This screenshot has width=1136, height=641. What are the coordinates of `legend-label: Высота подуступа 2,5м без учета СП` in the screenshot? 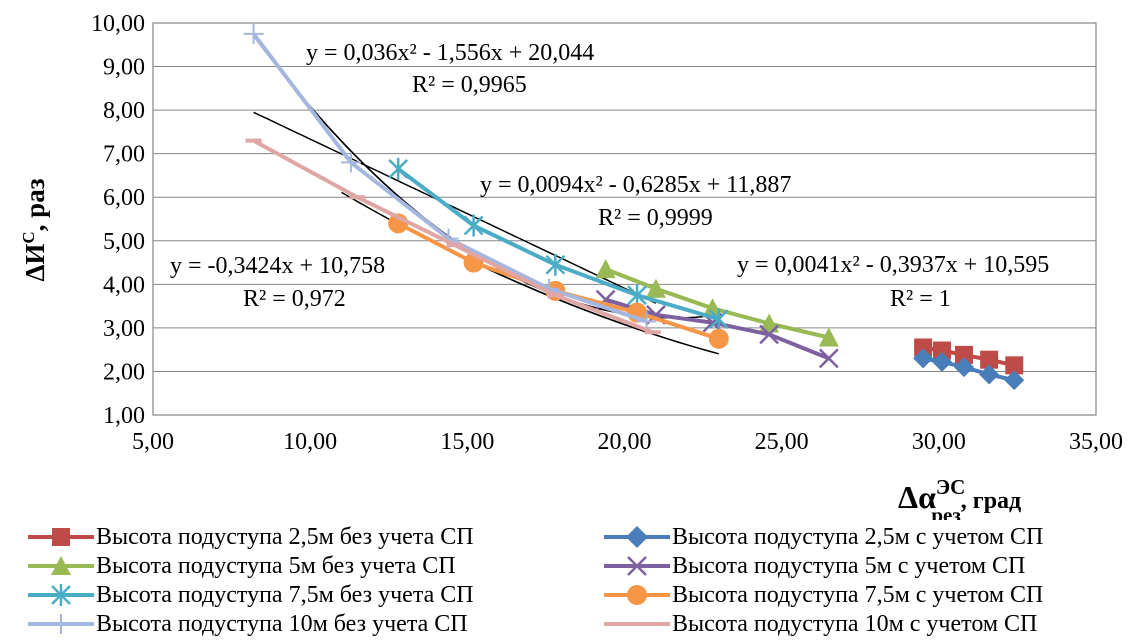 It's located at (285, 536).